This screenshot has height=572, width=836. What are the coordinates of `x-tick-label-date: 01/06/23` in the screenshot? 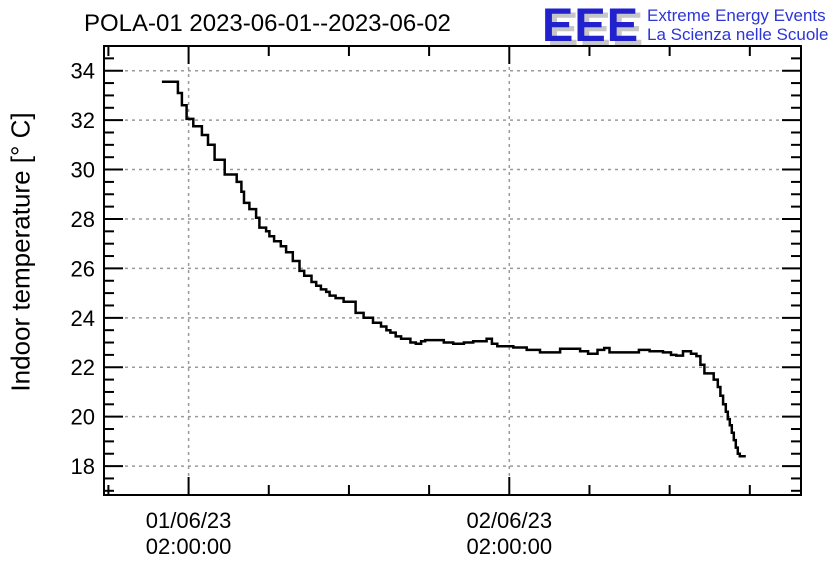 It's located at (189, 520).